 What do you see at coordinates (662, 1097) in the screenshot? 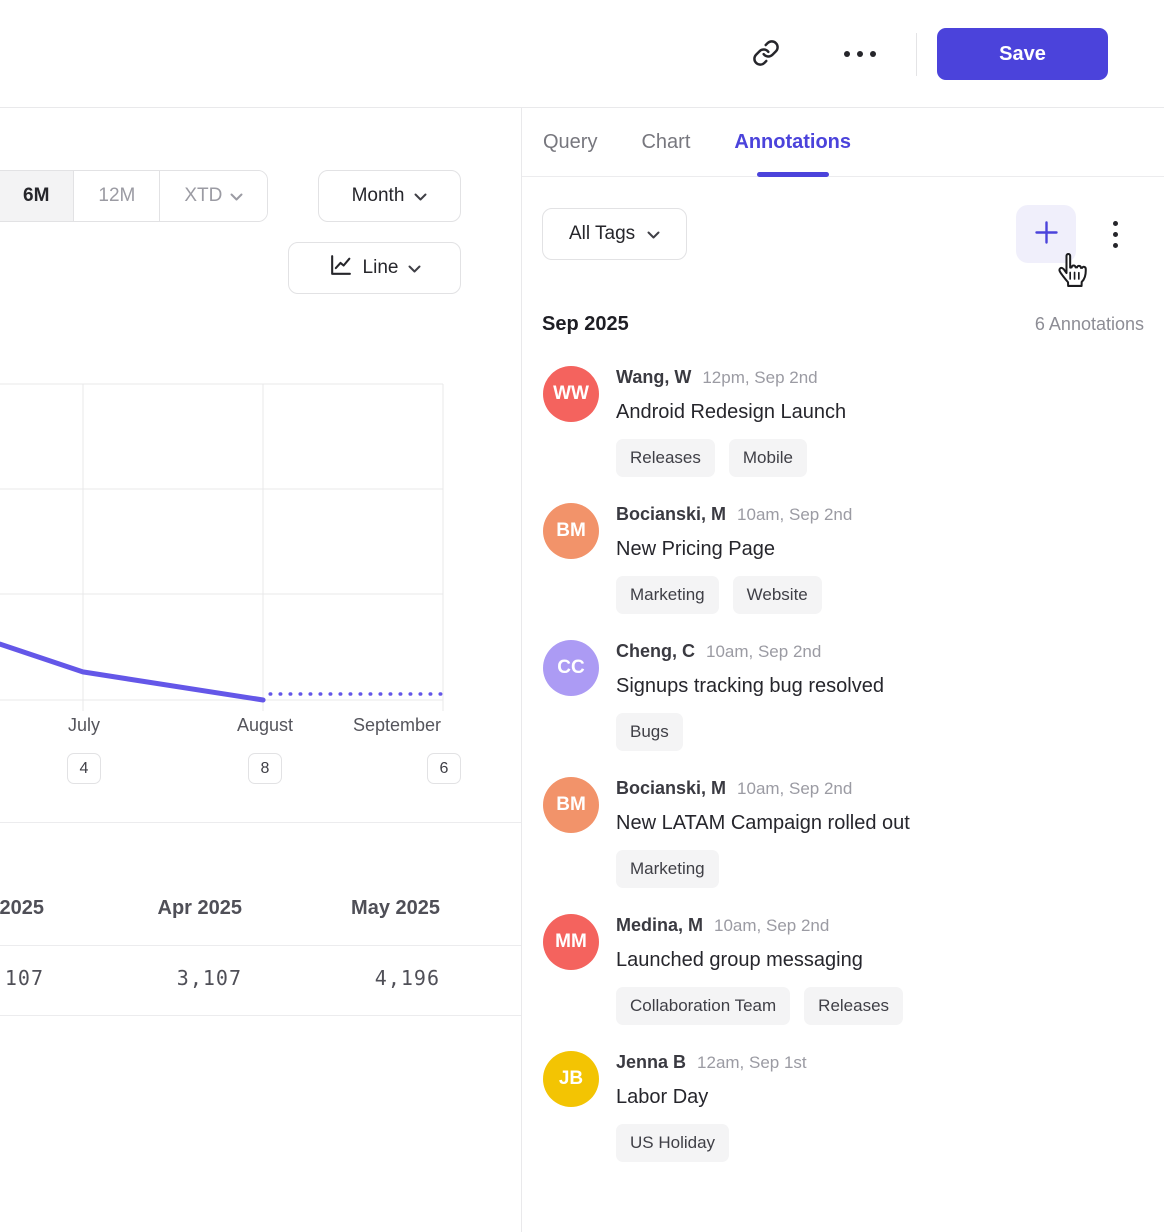
I see `annotation-title: Labor Day` at bounding box center [662, 1097].